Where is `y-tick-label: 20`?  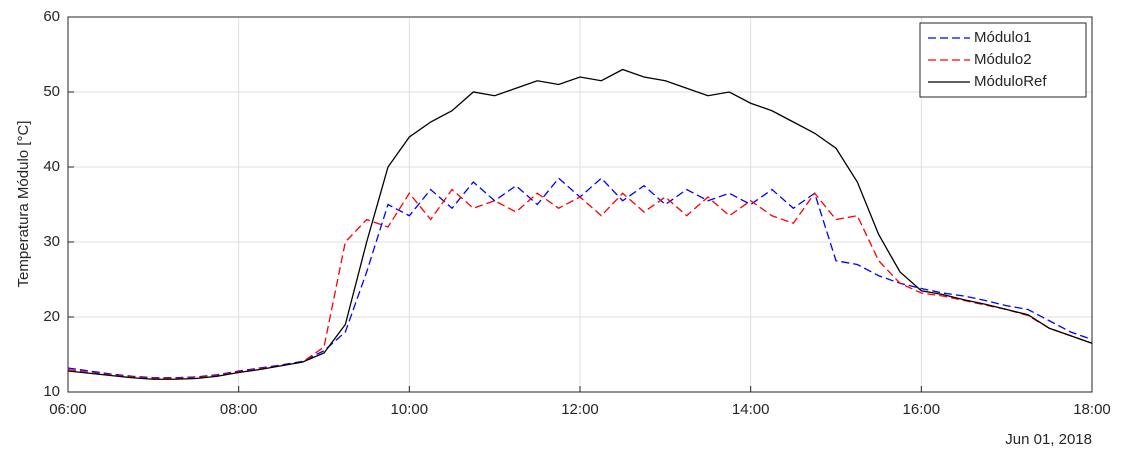
y-tick-label: 20 is located at coordinates (51, 316).